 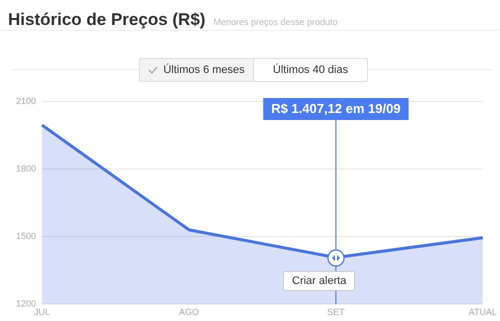 What do you see at coordinates (188, 312) in the screenshot?
I see `x-tick-label: AGO` at bounding box center [188, 312].